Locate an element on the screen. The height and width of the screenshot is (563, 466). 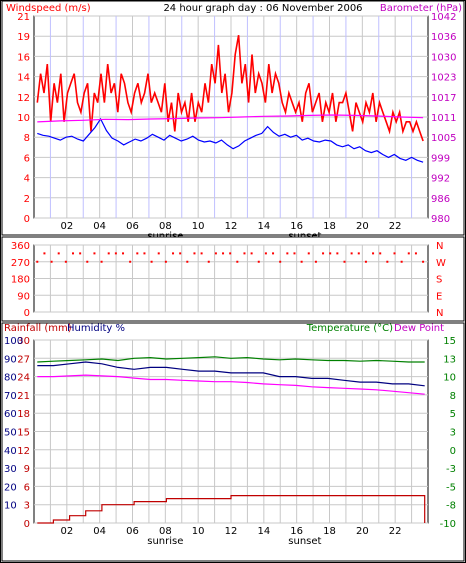
sunrise-label: sunrise is located at coordinates (165, 541).